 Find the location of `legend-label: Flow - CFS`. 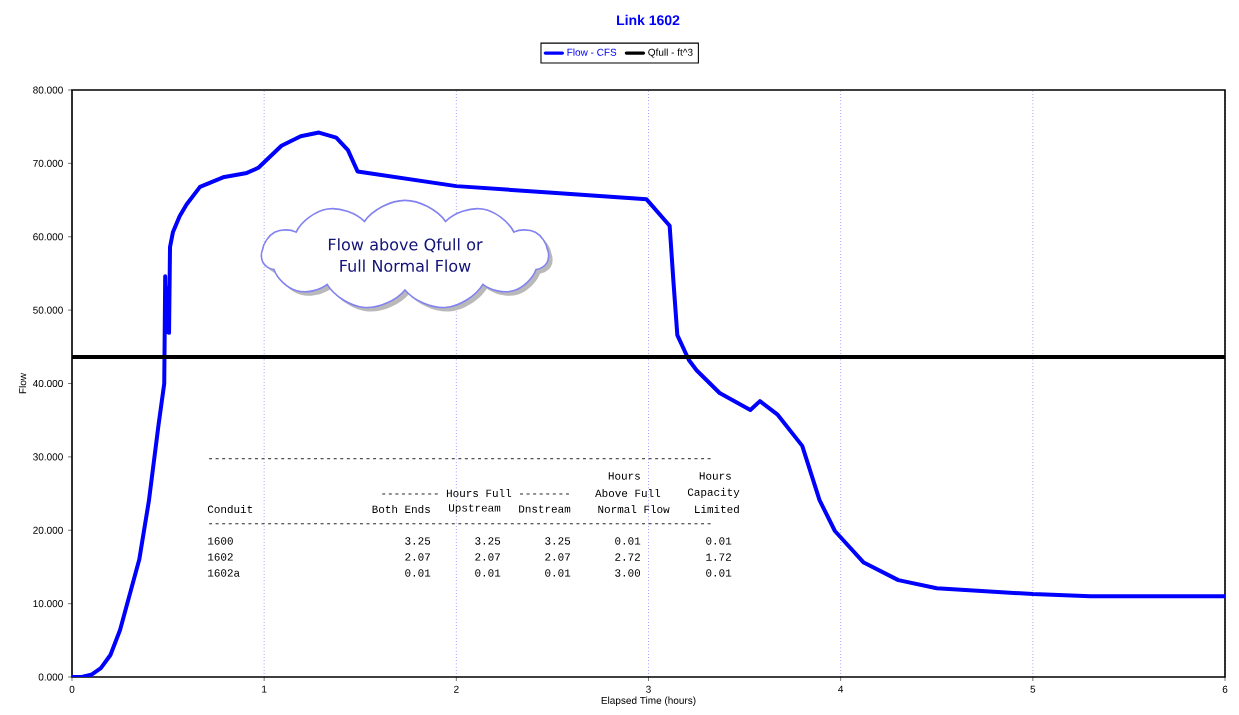

legend-label: Flow - CFS is located at coordinates (592, 52).